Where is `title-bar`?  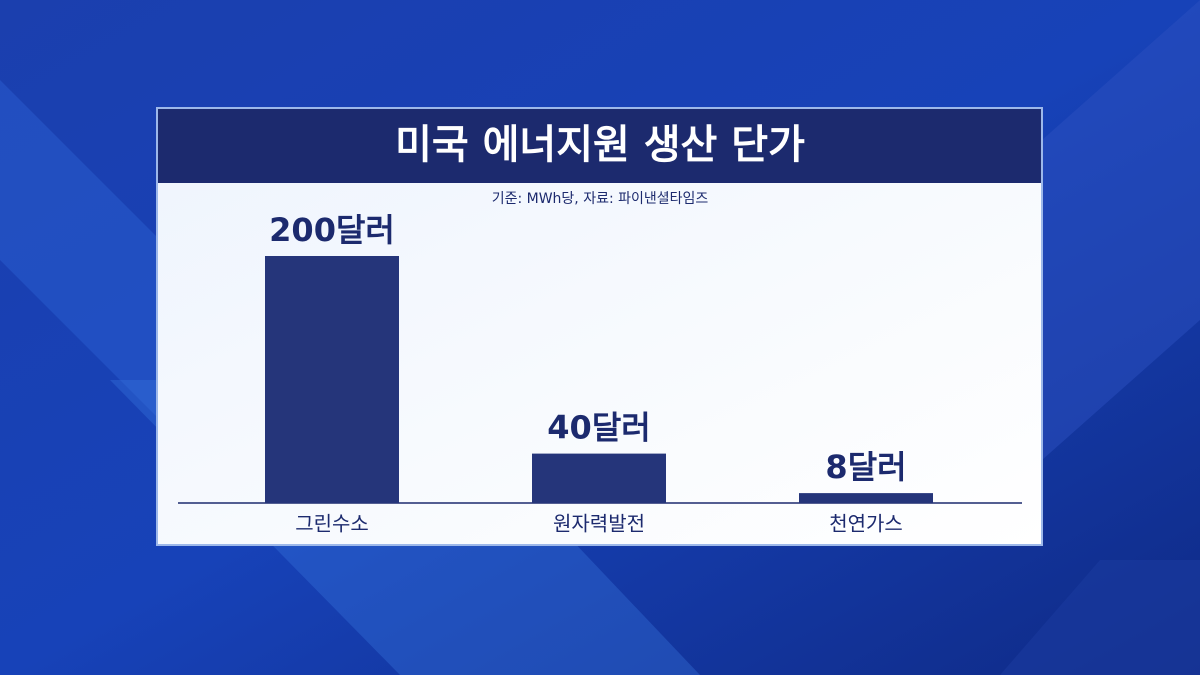 title-bar is located at coordinates (599, 146).